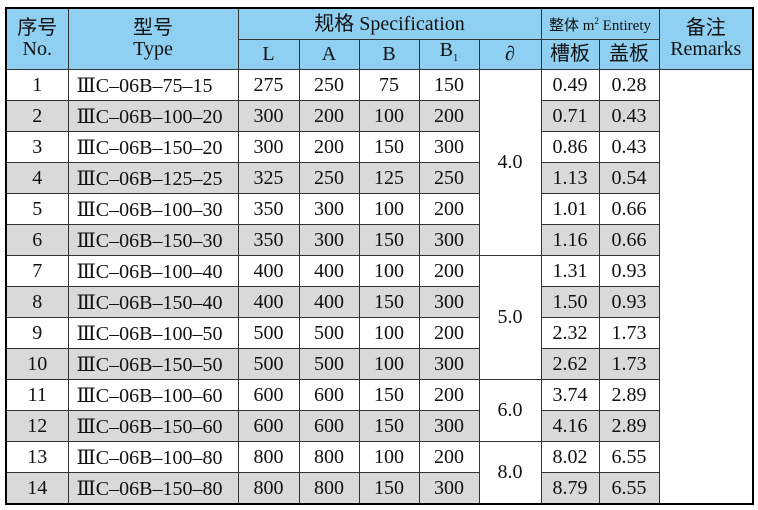  What do you see at coordinates (510, 54) in the screenshot?
I see `header-delta: ∂` at bounding box center [510, 54].